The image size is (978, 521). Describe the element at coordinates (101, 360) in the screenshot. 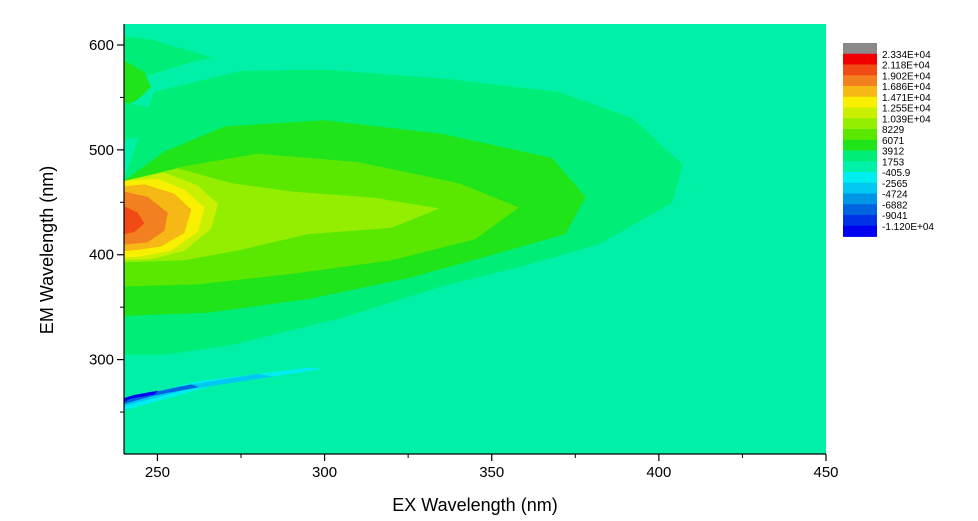

I see `y-tick-label: 300` at that location.